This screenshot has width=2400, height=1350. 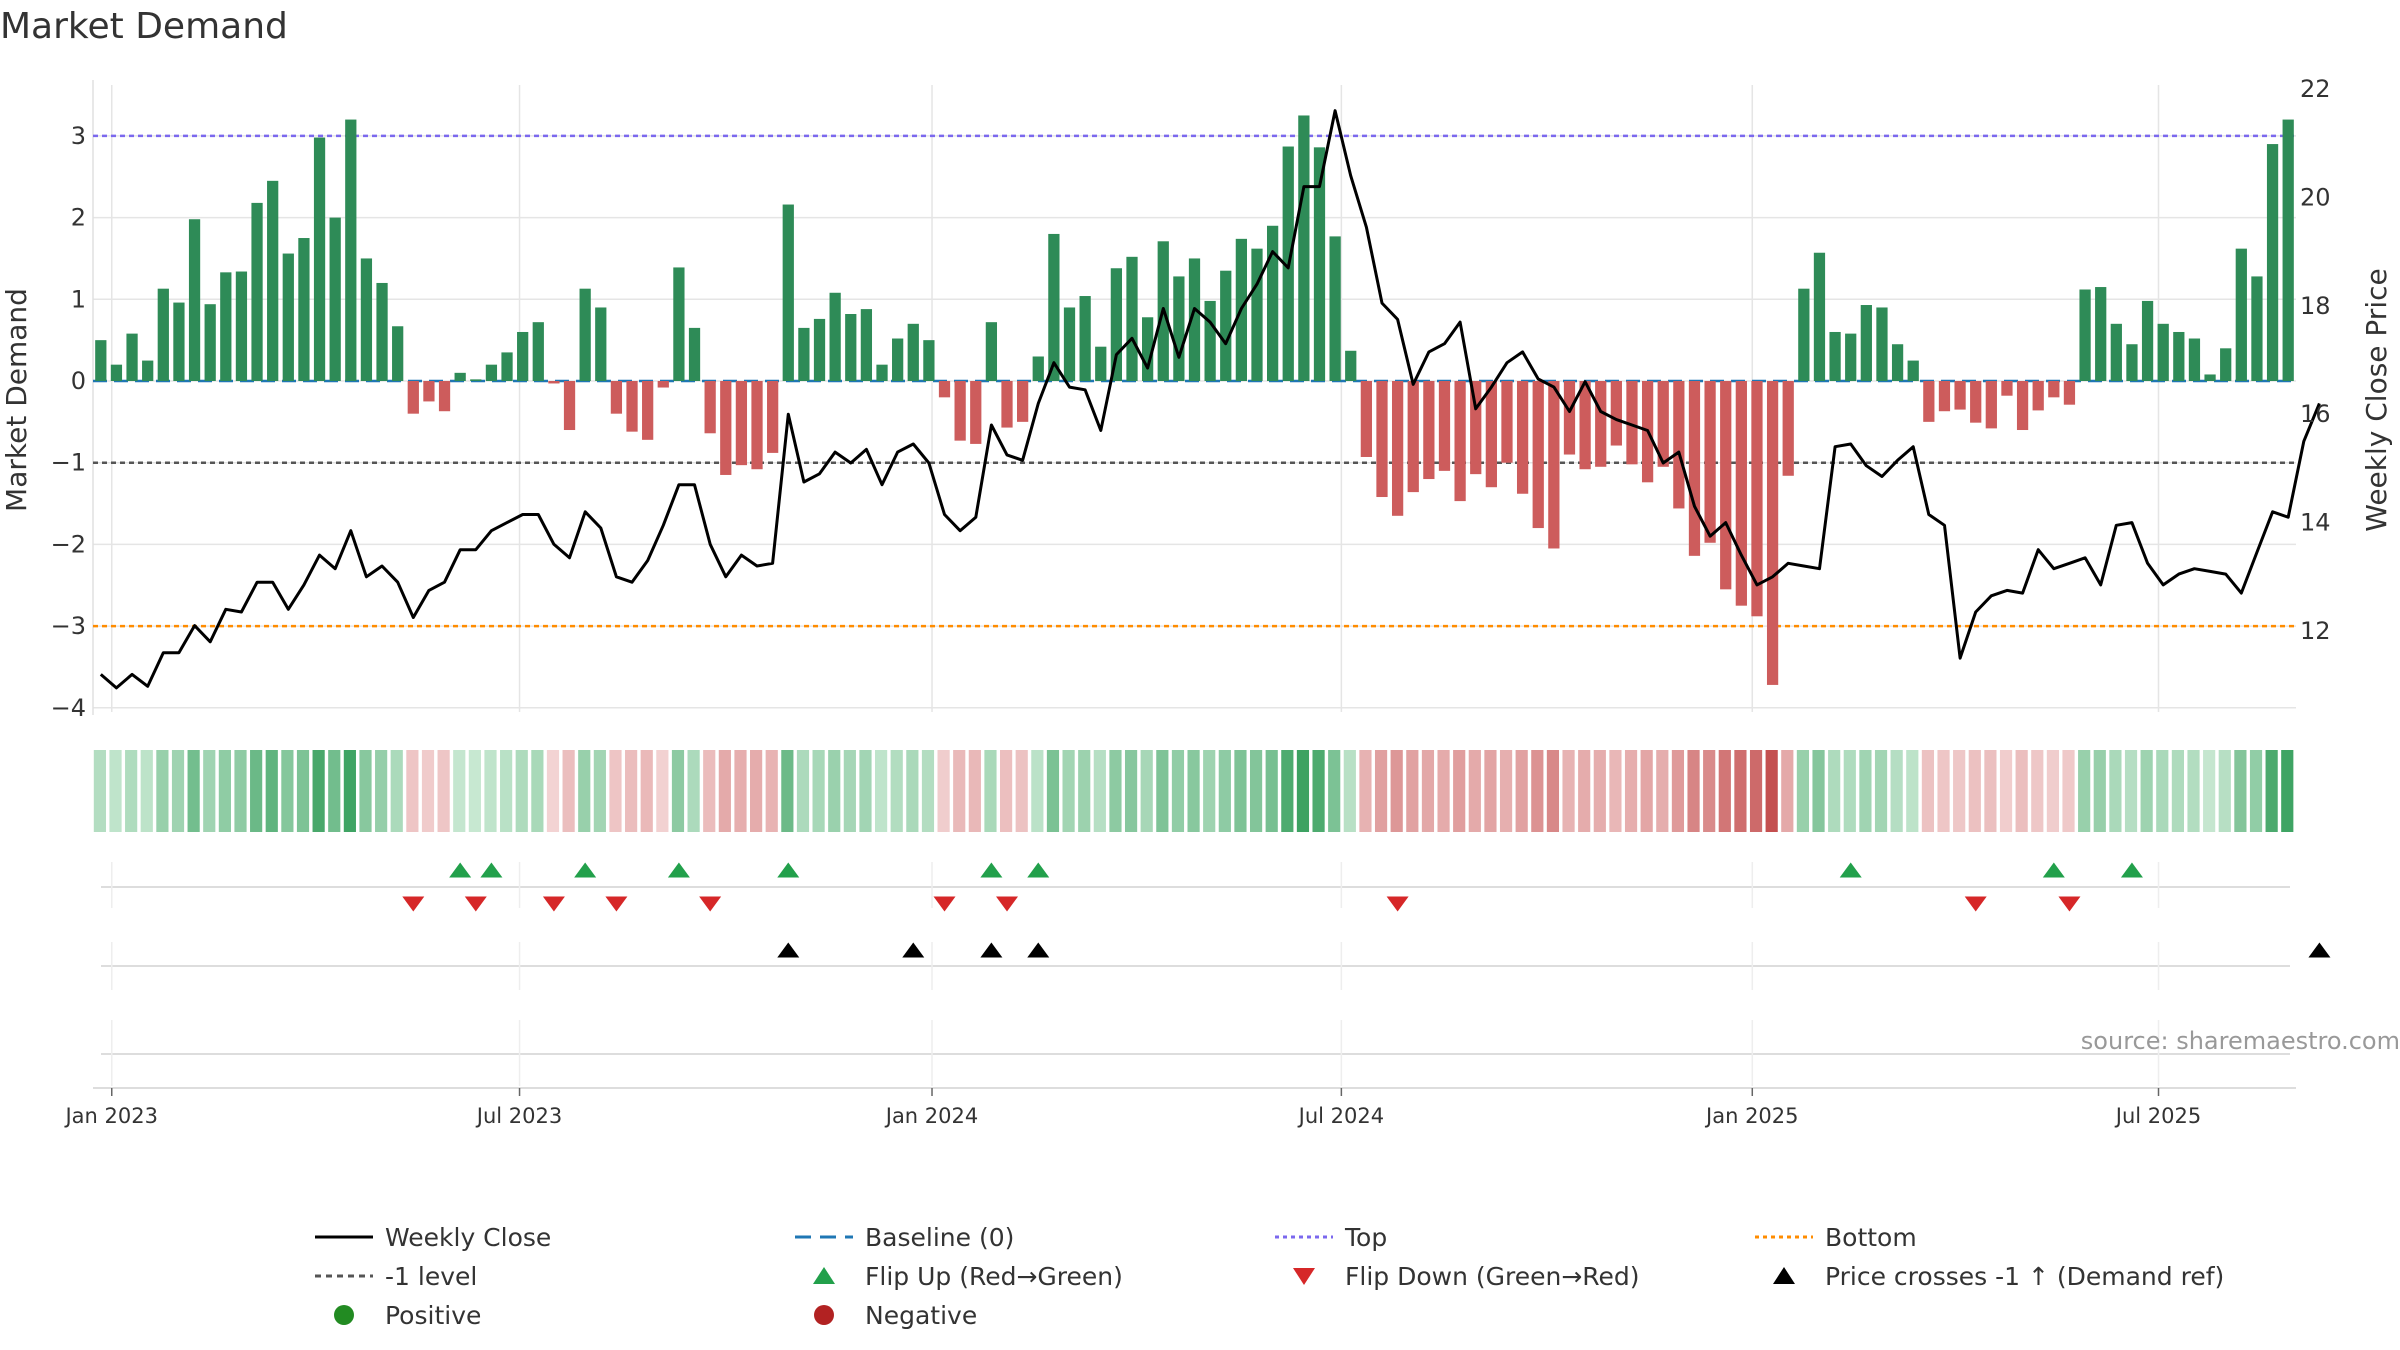 I want to click on right-tick-label: 14, so click(x=2315, y=523).